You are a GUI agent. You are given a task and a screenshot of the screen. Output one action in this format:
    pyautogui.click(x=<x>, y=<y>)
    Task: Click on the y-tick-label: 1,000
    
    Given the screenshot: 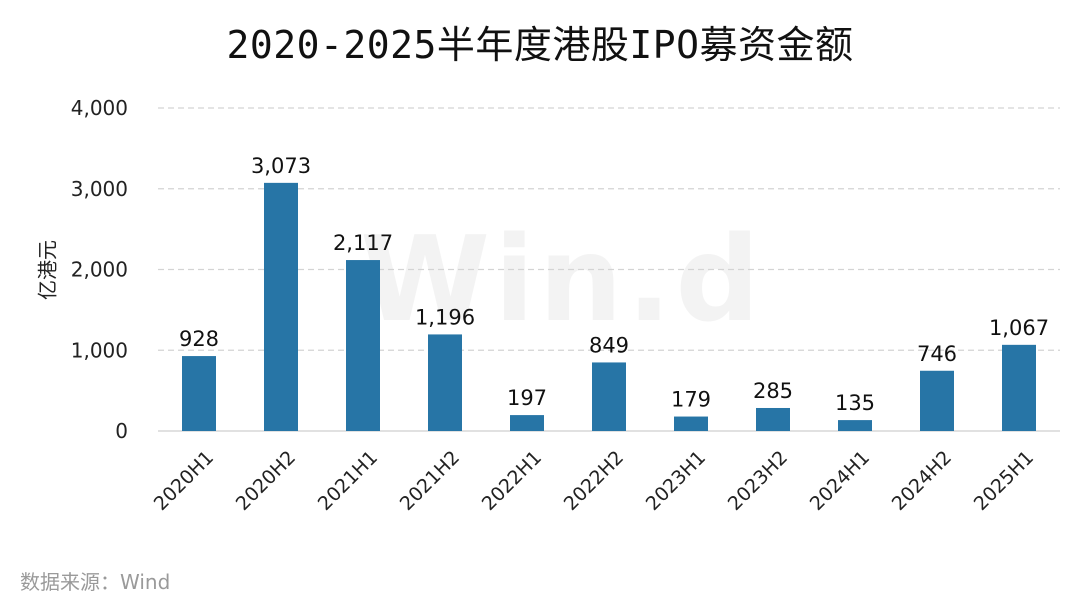 What is the action you would take?
    pyautogui.click(x=99, y=350)
    